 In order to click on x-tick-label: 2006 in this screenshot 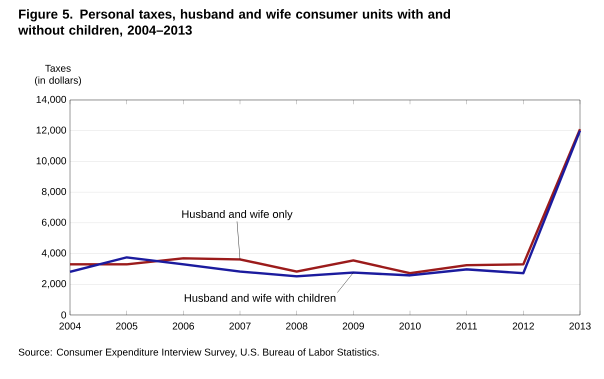, I will do `click(183, 326)`.